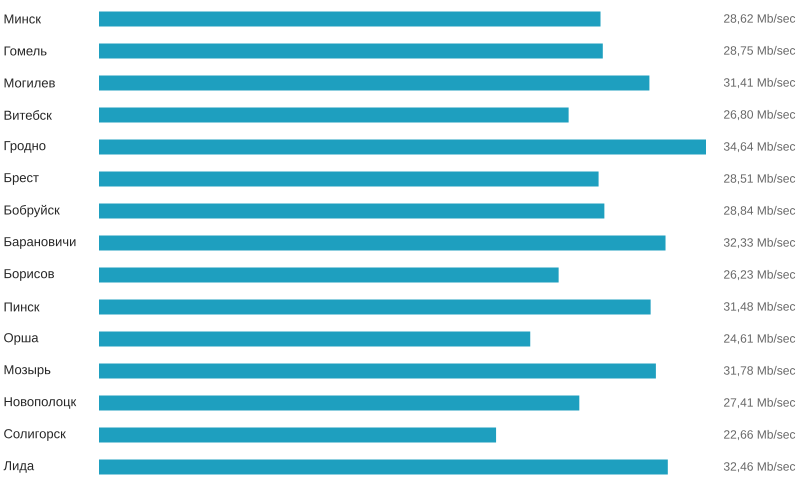  Describe the element at coordinates (19, 467) in the screenshot. I see `y-tick-label: Лида` at that location.